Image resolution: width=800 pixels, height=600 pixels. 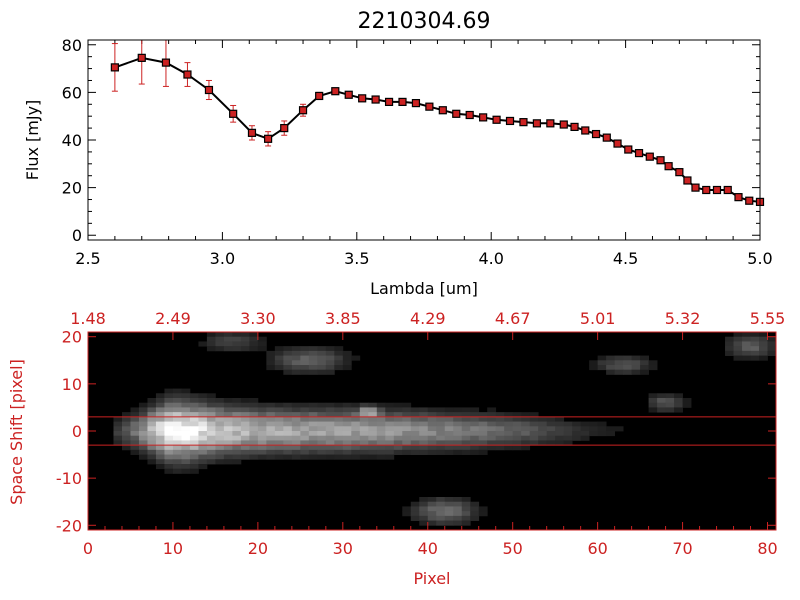 What do you see at coordinates (72, 92) in the screenshot?
I see `y-tick-label: 60` at bounding box center [72, 92].